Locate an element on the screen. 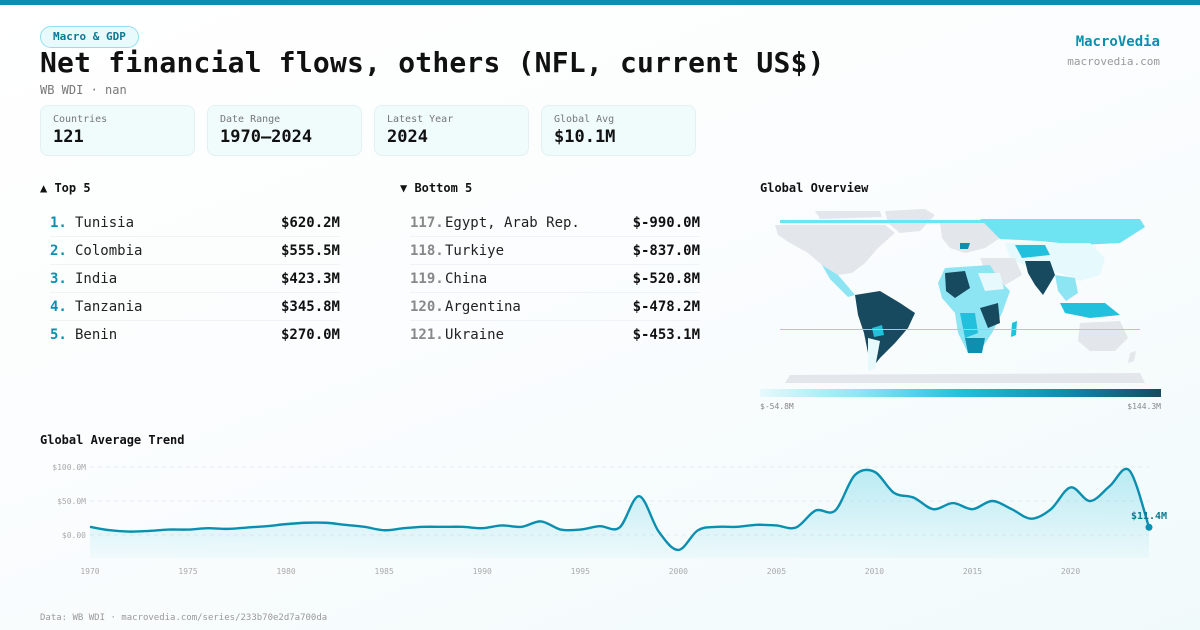 This screenshot has height=630, width=1200. country-value: $345.8M is located at coordinates (310, 306).